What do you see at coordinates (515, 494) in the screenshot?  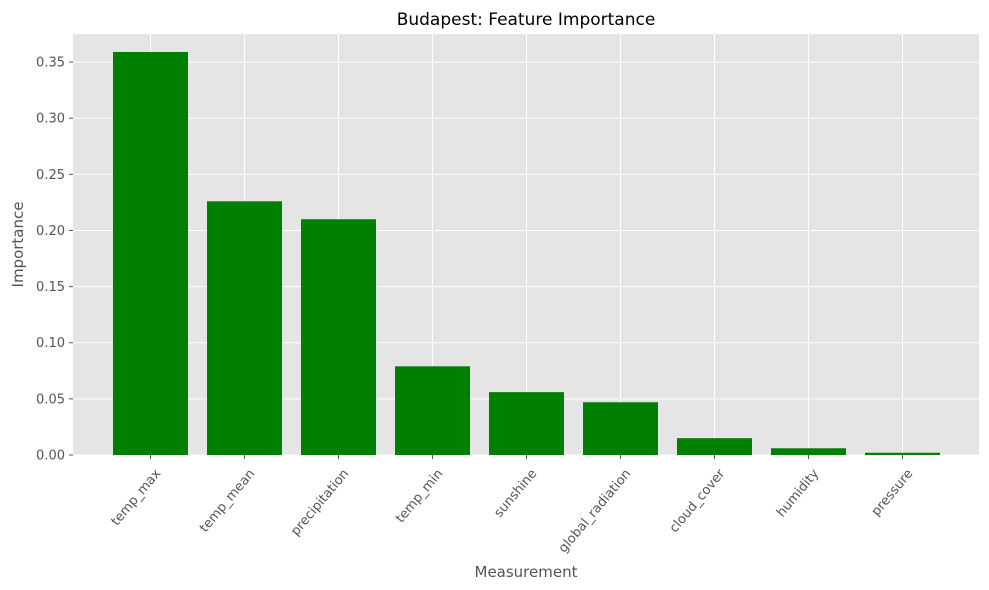 I see `x-tick-label: sunshine` at bounding box center [515, 494].